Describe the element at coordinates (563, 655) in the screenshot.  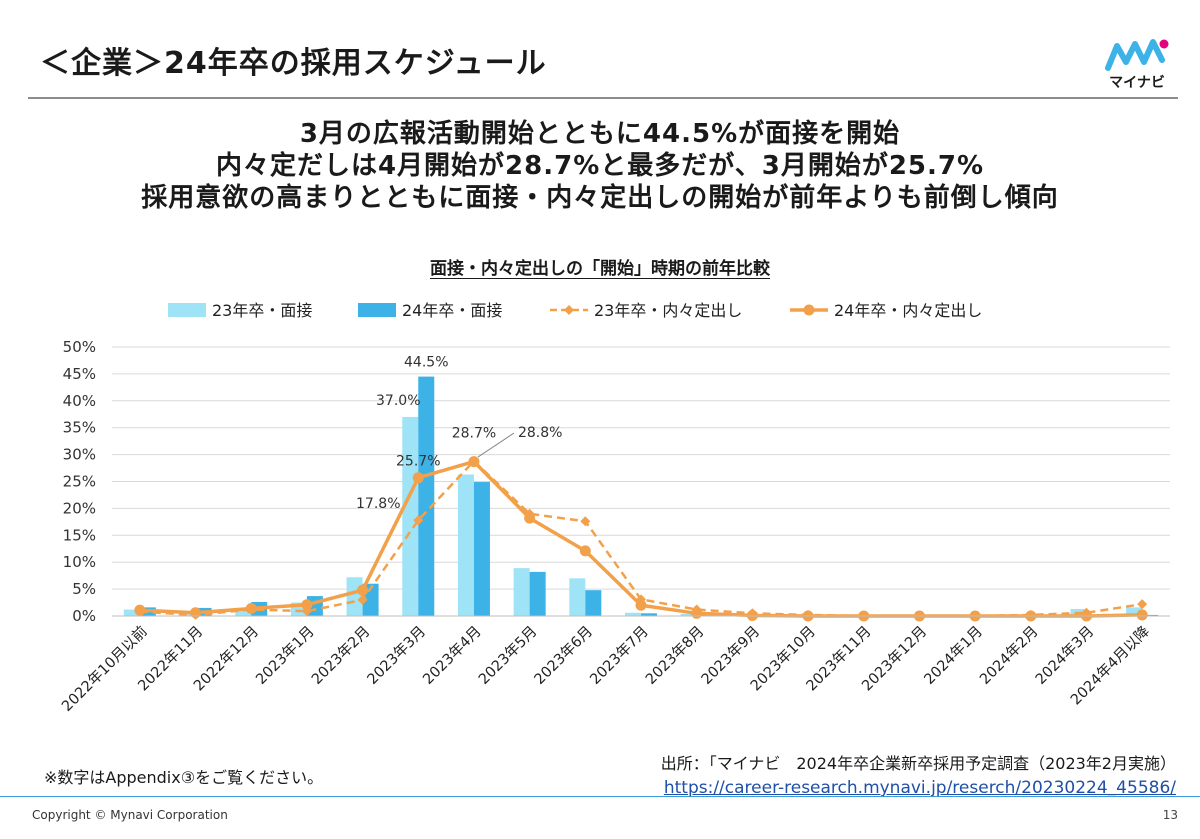
I see `x-tick-label: 2023年6月` at that location.